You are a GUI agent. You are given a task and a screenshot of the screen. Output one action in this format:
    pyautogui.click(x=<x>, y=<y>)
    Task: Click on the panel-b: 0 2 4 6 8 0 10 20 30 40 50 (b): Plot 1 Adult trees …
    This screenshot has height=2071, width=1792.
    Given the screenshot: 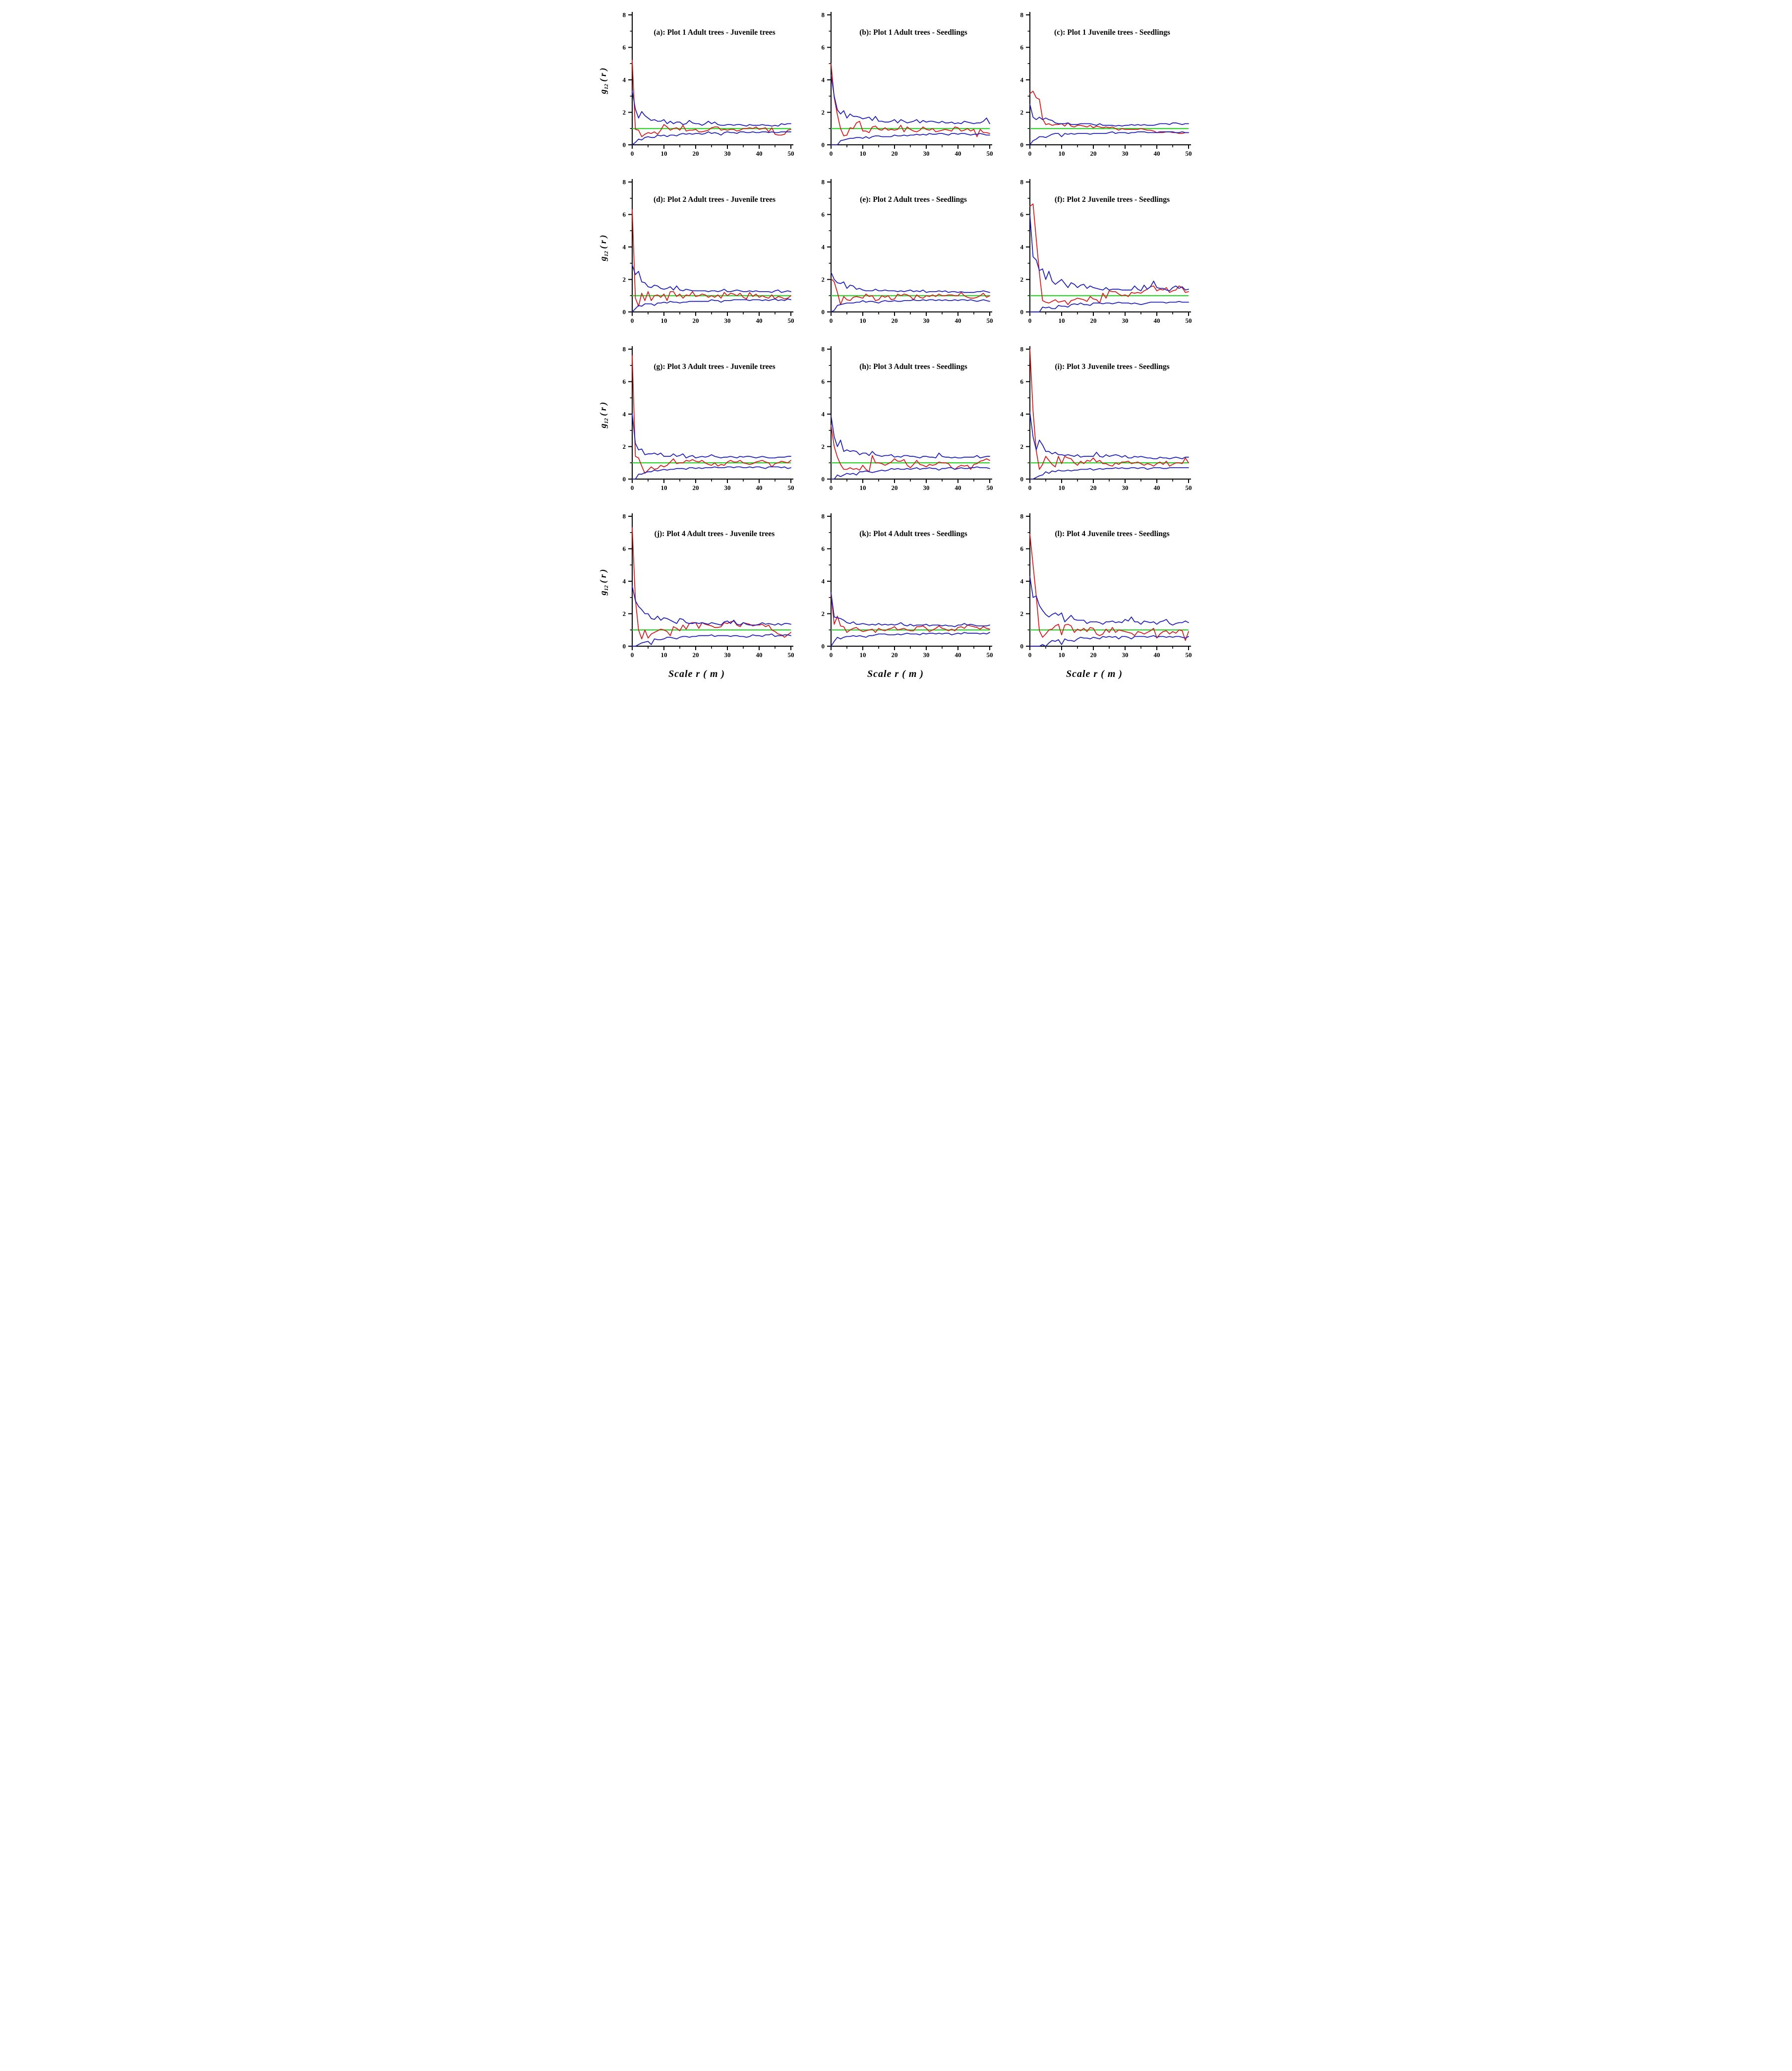 What is the action you would take?
    pyautogui.click(x=896, y=83)
    